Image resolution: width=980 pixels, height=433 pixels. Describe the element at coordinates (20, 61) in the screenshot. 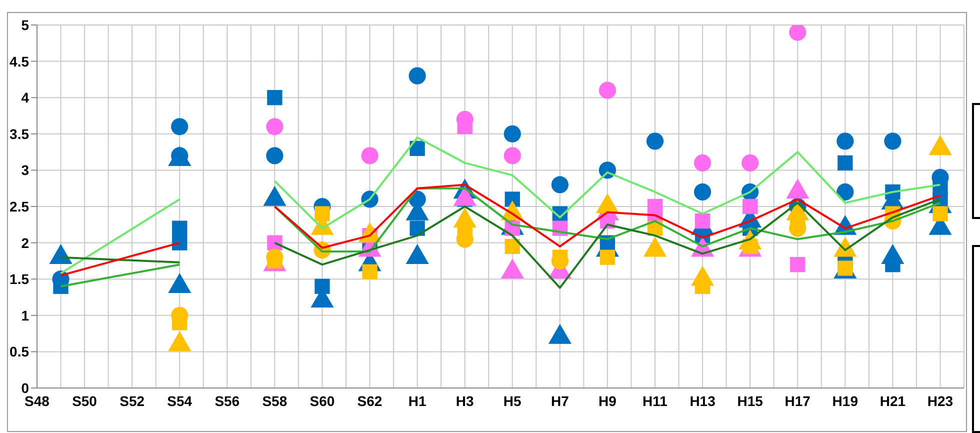

I see `y-tick-label: 4.5` at that location.